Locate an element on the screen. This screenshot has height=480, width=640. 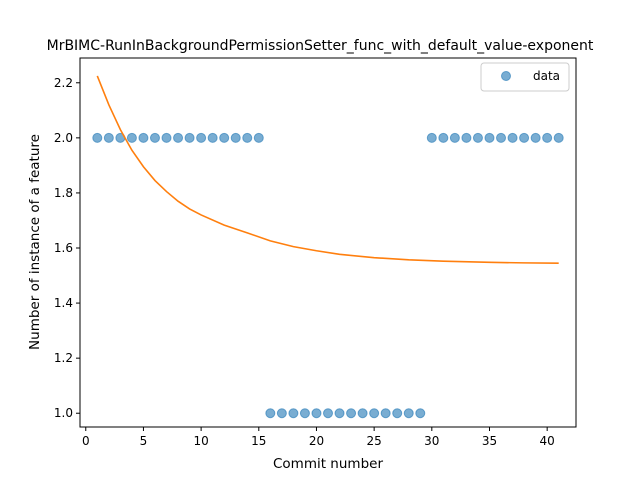
legend: data is located at coordinates (525, 77).